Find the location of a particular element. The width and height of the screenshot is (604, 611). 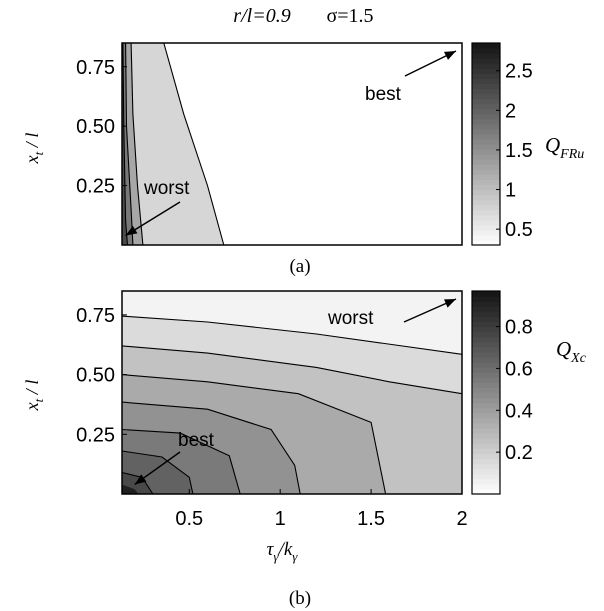

panel-b-label: (b) is located at coordinates (300, 598).